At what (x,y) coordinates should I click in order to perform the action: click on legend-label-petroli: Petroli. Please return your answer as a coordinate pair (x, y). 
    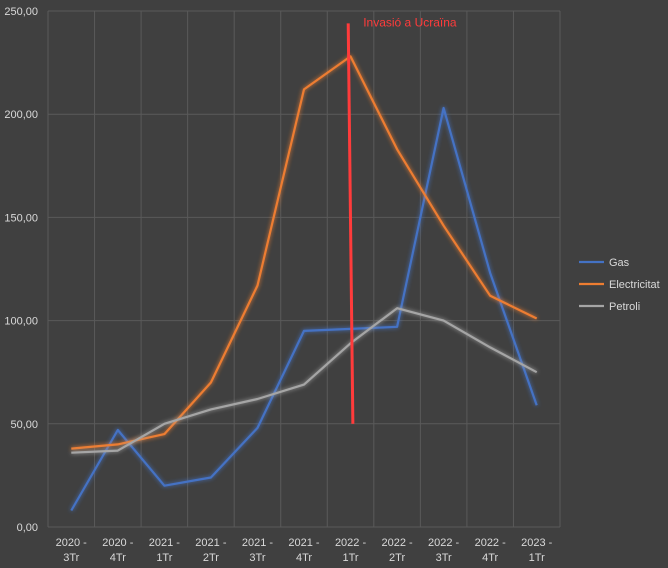
    Looking at the image, I should click on (624, 307).